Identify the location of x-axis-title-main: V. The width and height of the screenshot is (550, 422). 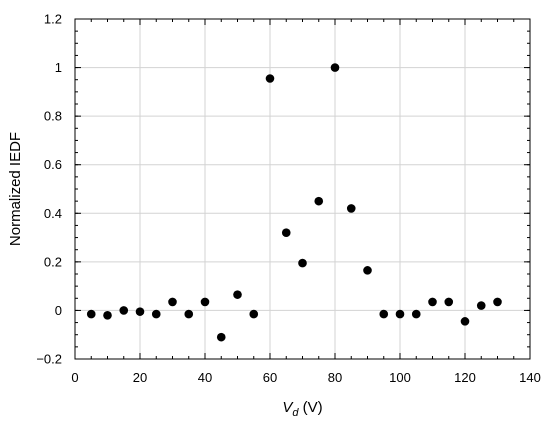
(288, 407).